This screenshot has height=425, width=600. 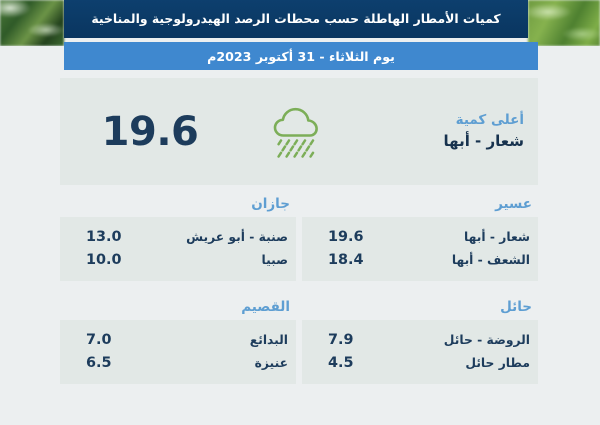 What do you see at coordinates (178, 362) in the screenshot?
I see `table-row: عنيزة 6.5` at bounding box center [178, 362].